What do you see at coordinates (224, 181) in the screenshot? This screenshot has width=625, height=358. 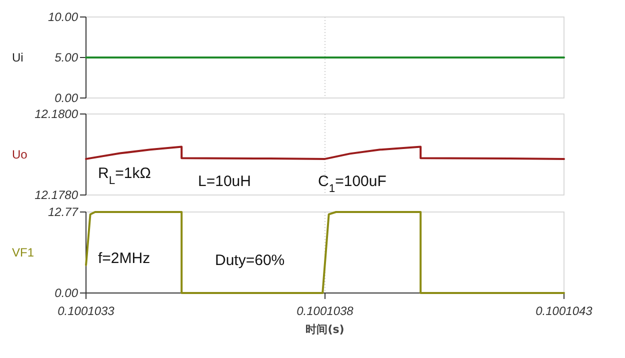 I see `annotation: L=10uH` at bounding box center [224, 181].